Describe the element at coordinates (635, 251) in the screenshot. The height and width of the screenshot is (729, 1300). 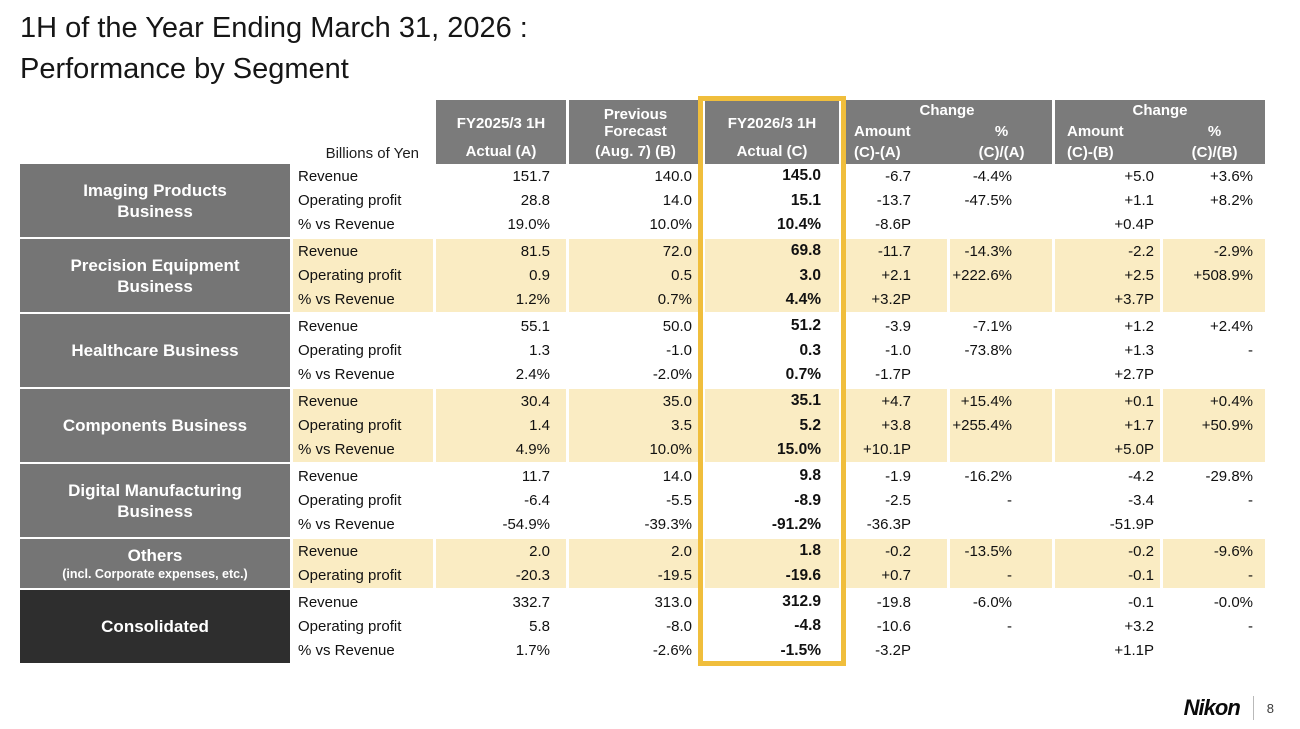
I see `value-cell-b: 72.0` at that location.